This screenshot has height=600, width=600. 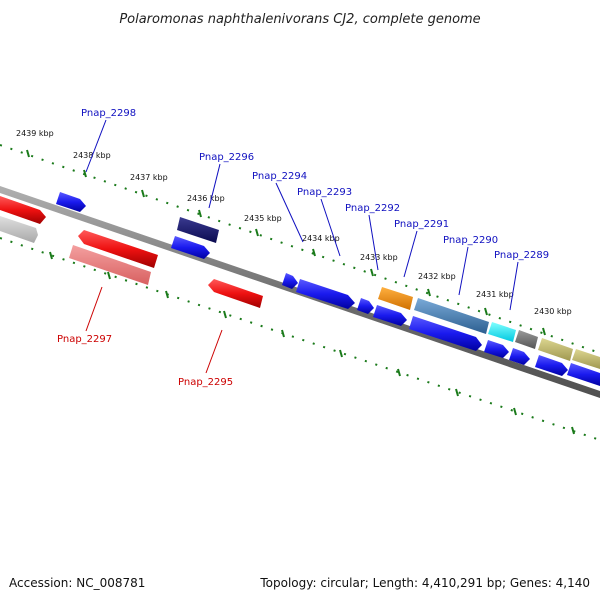 What do you see at coordinates (379, 257) in the screenshot?
I see `kbp-label: 2433 kbp` at bounding box center [379, 257].